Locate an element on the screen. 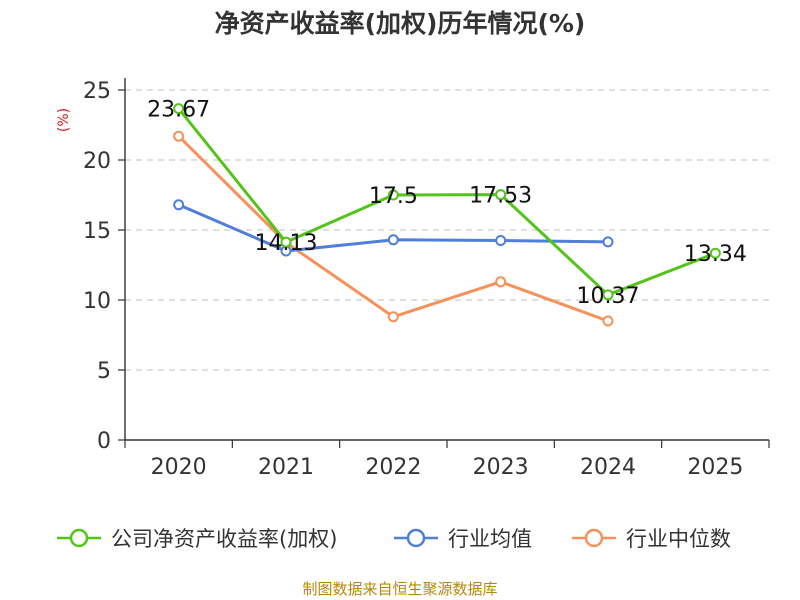  x-tick-label: 2025 is located at coordinates (715, 467).